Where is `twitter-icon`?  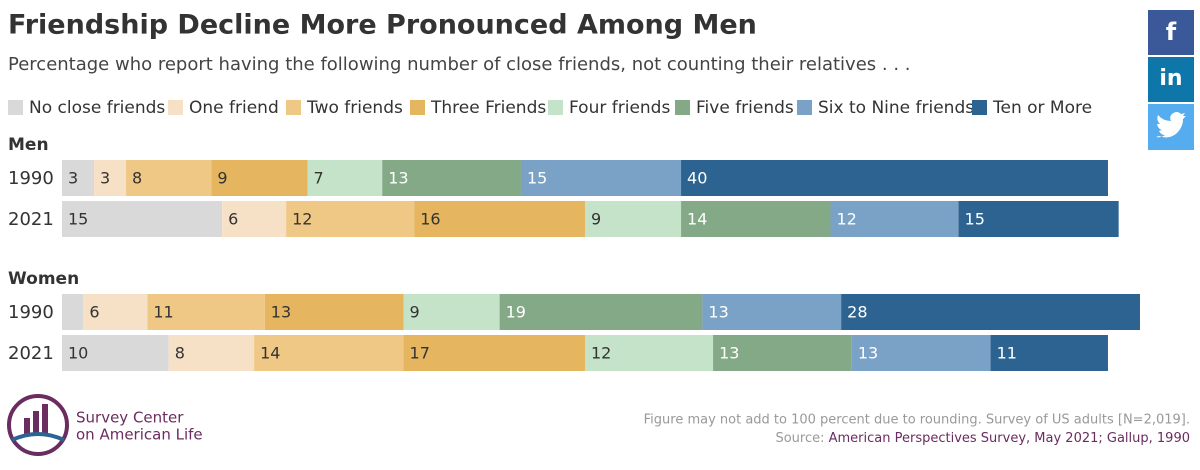
twitter-icon is located at coordinates (1171, 125).